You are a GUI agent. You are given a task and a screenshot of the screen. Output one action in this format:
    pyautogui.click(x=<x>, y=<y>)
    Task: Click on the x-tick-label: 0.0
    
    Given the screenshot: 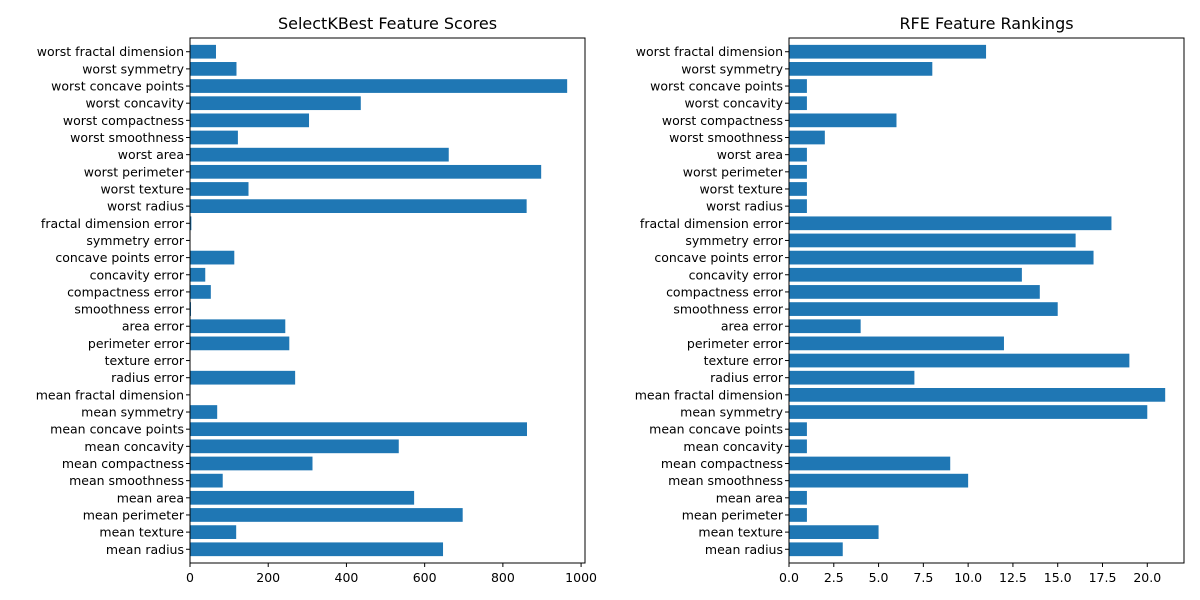 What is the action you would take?
    pyautogui.click(x=789, y=577)
    